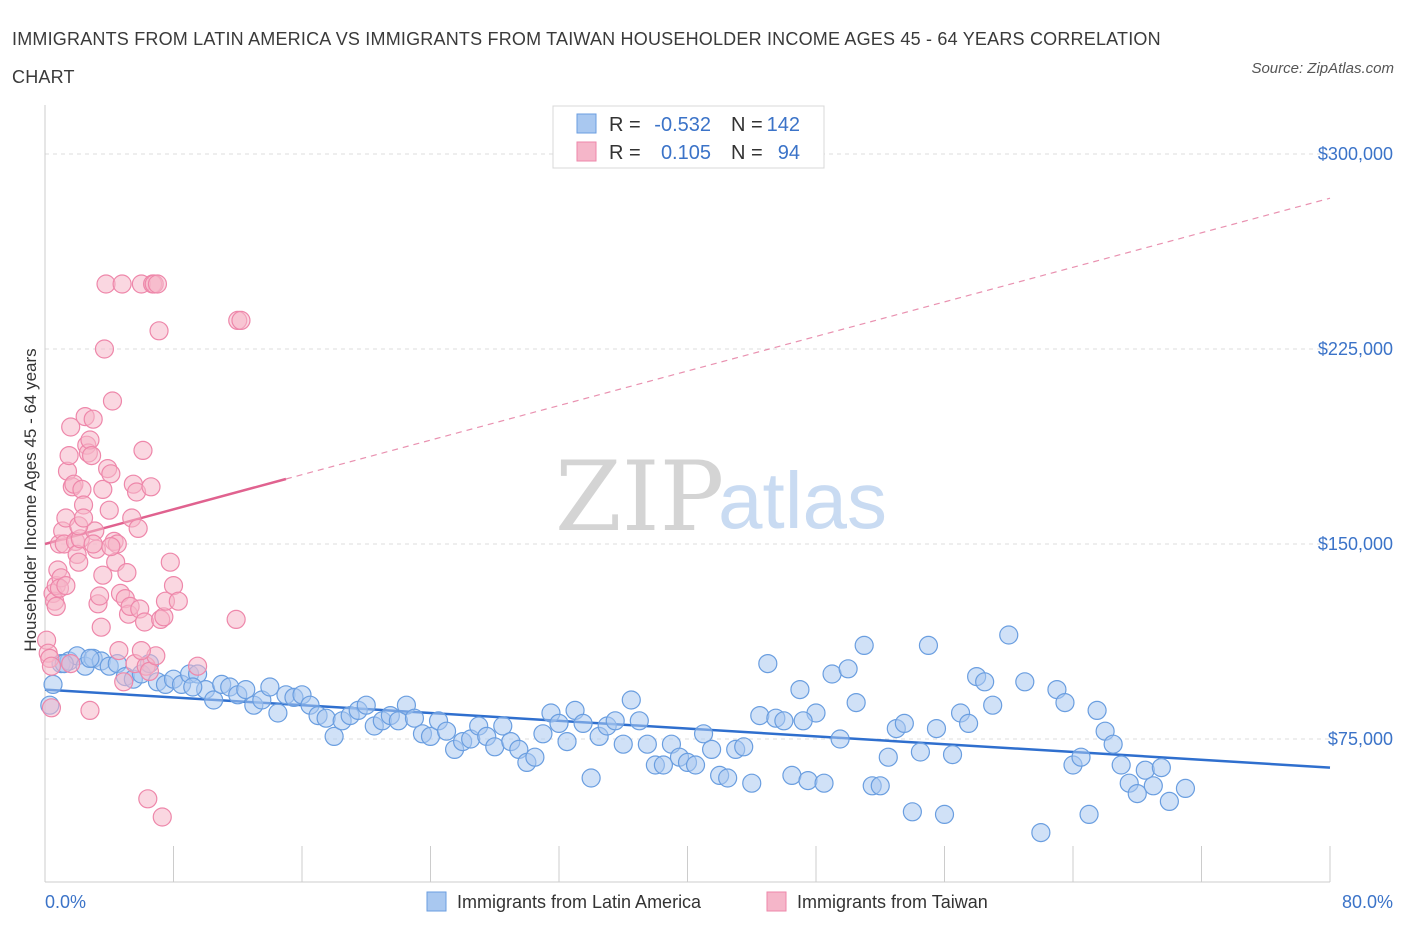 Image resolution: width=1406 pixels, height=930 pixels. I want to click on bottom-legend-label-taiwan: Immigrants from Taiwan, so click(892, 902).